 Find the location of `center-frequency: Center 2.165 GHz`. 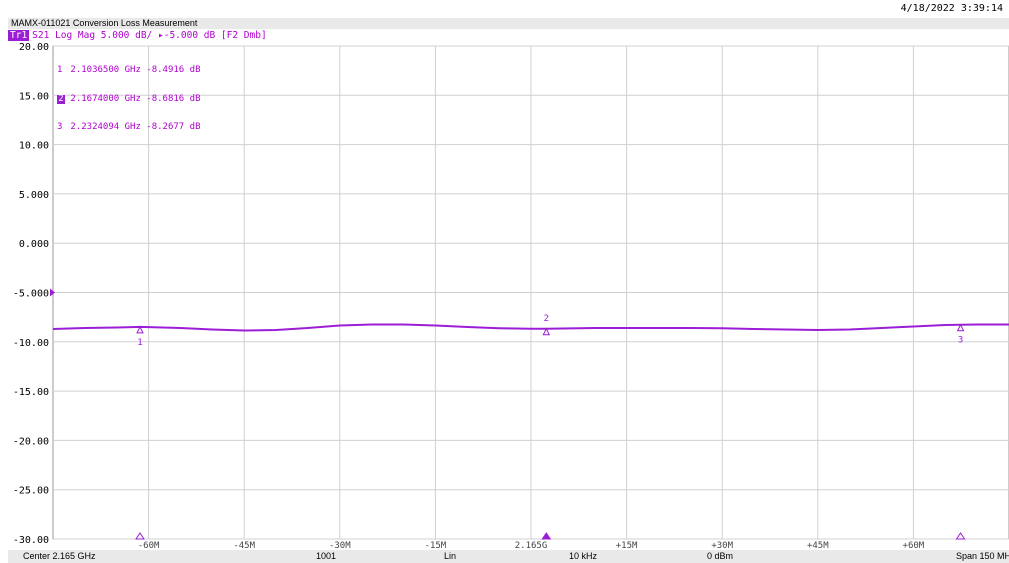

center-frequency: Center 2.165 GHz is located at coordinates (59, 556).